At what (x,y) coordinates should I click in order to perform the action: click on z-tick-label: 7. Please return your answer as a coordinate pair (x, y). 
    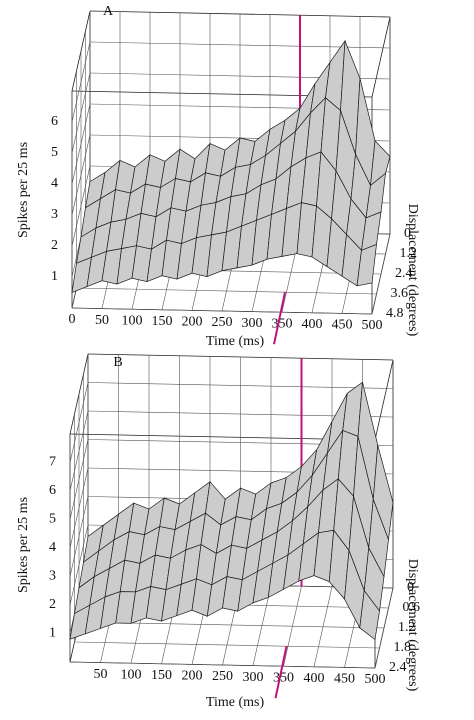
    Looking at the image, I should click on (52, 462).